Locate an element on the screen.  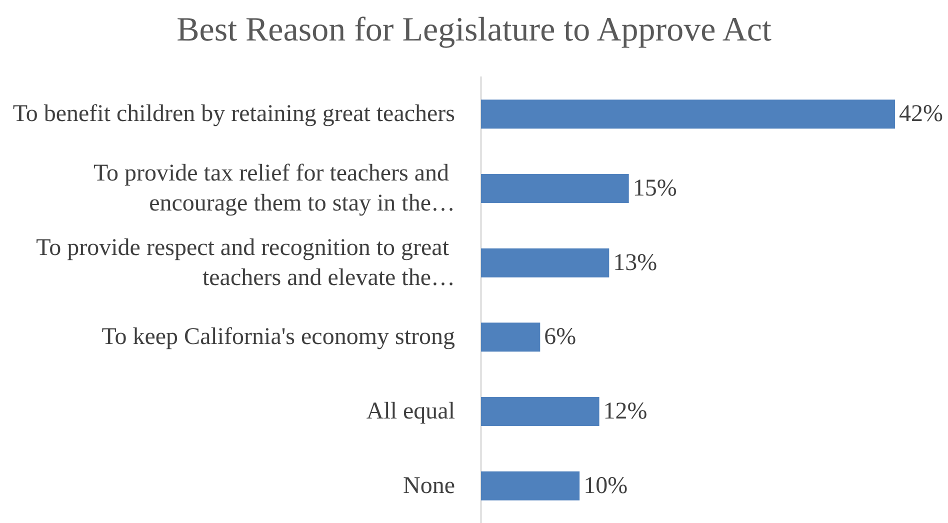
data-label: 6% is located at coordinates (560, 337).